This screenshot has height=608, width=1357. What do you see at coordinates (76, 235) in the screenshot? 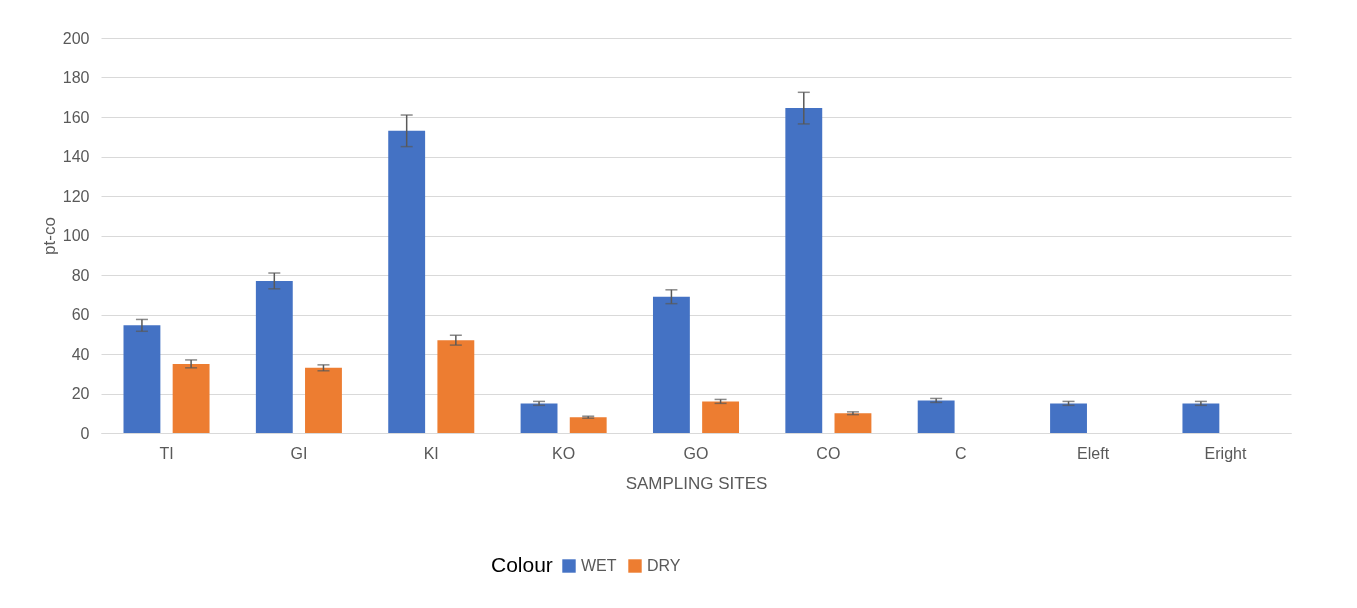
I see `y-tick-label: 100` at bounding box center [76, 235].